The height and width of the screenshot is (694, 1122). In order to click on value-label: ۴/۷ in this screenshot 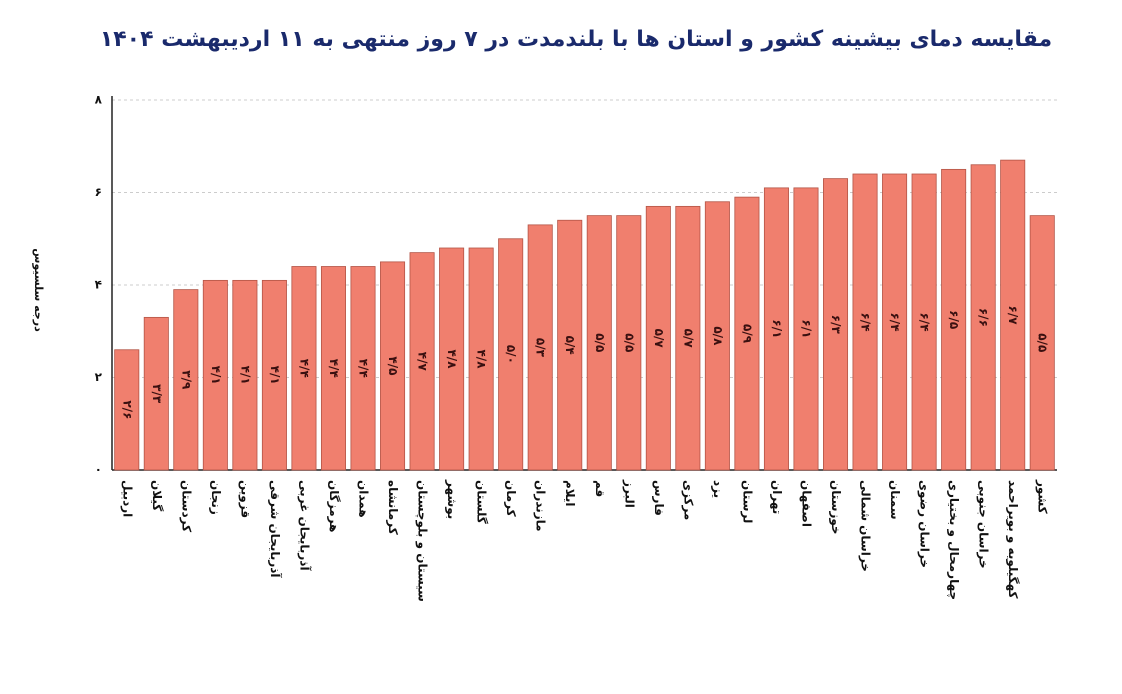, I will do `click(423, 362)`.